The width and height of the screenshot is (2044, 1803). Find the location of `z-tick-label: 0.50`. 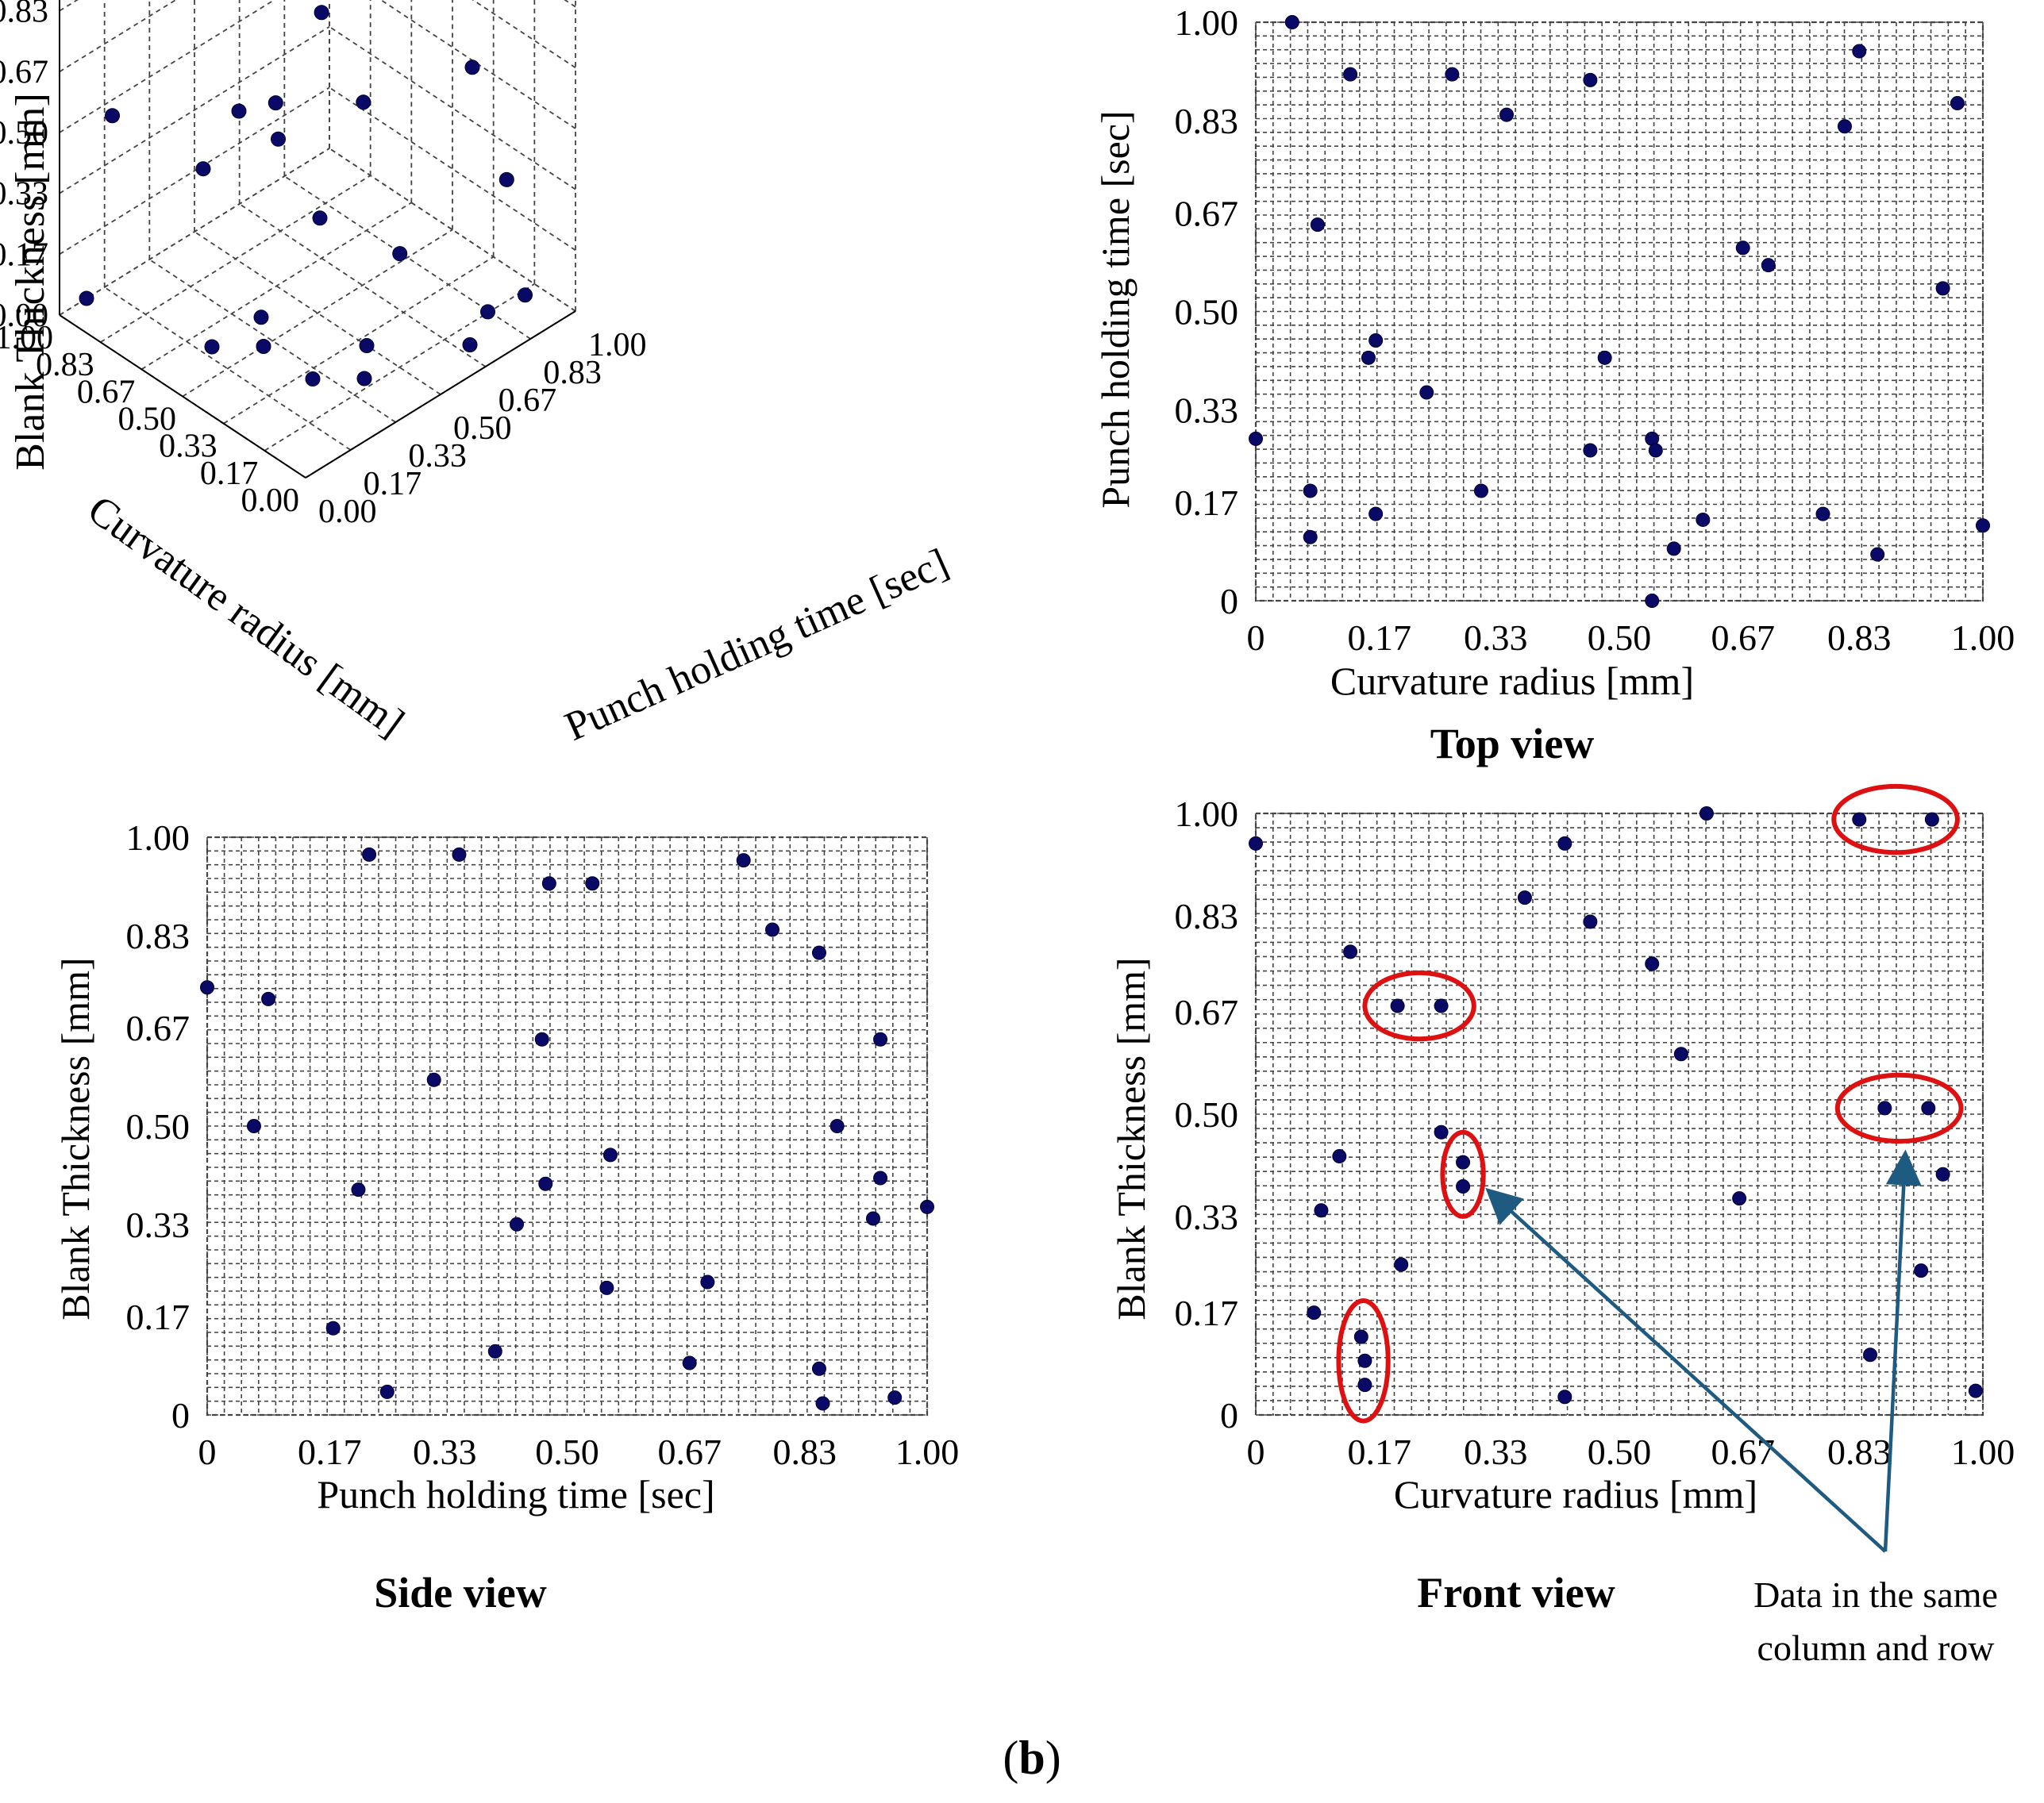

z-tick-label: 0.50 is located at coordinates (24, 133).